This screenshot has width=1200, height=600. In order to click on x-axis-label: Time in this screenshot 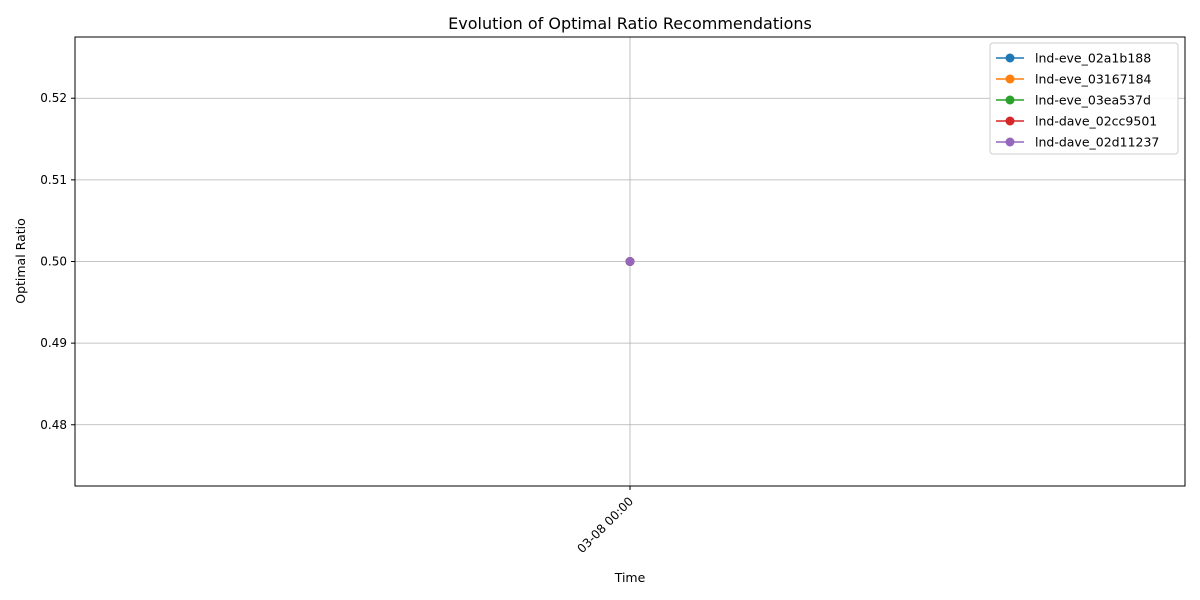, I will do `click(630, 577)`.